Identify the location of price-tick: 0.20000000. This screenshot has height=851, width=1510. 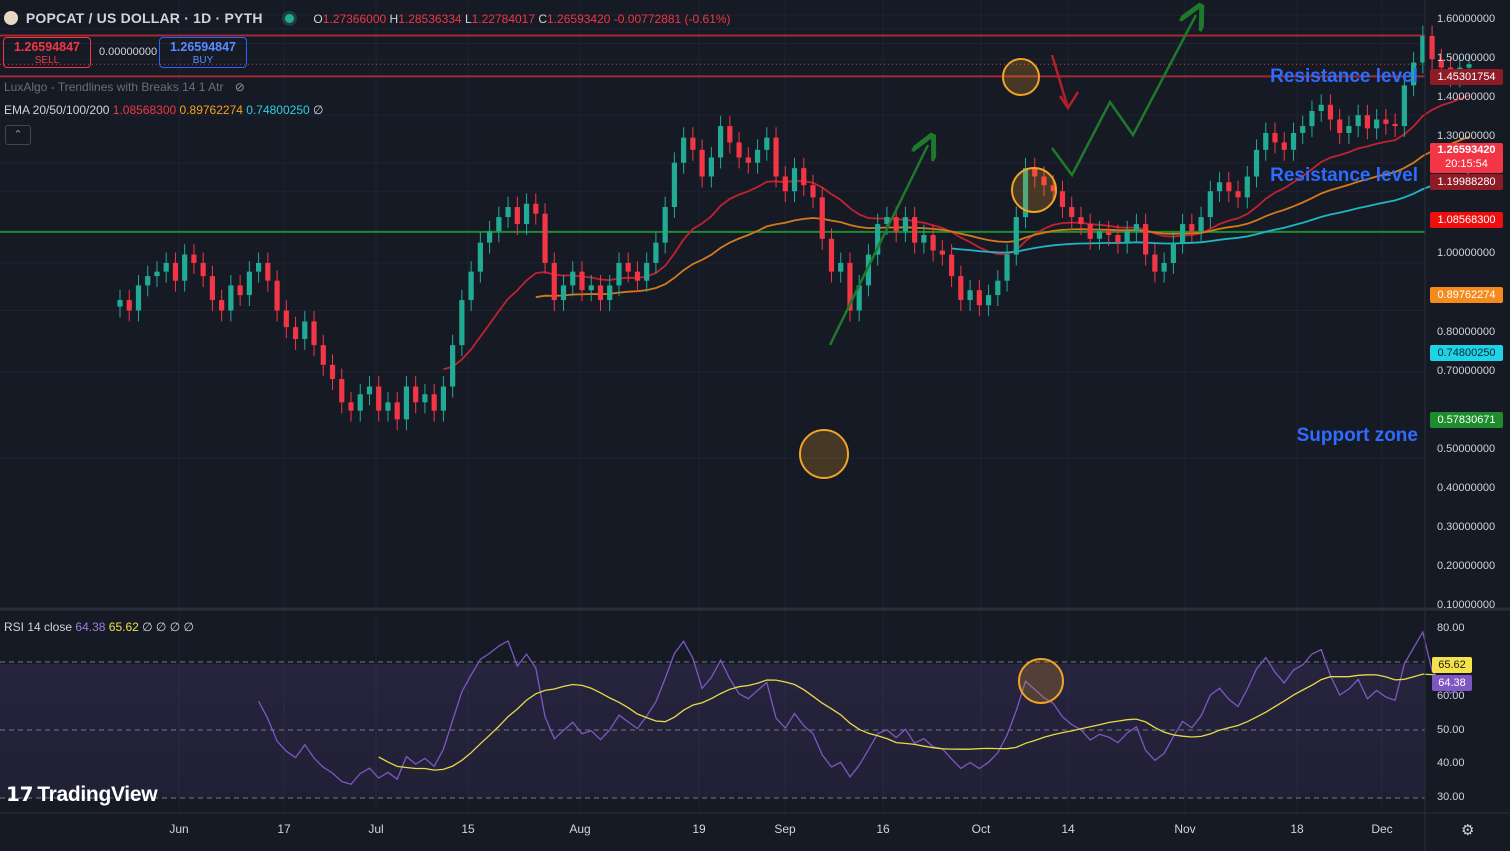
(1466, 566).